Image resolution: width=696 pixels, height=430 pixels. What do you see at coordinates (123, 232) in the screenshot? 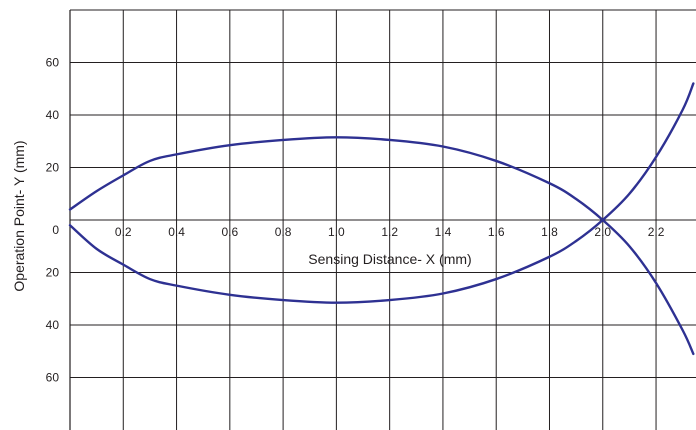
I see `x-tick-label: 0.2` at bounding box center [123, 232].